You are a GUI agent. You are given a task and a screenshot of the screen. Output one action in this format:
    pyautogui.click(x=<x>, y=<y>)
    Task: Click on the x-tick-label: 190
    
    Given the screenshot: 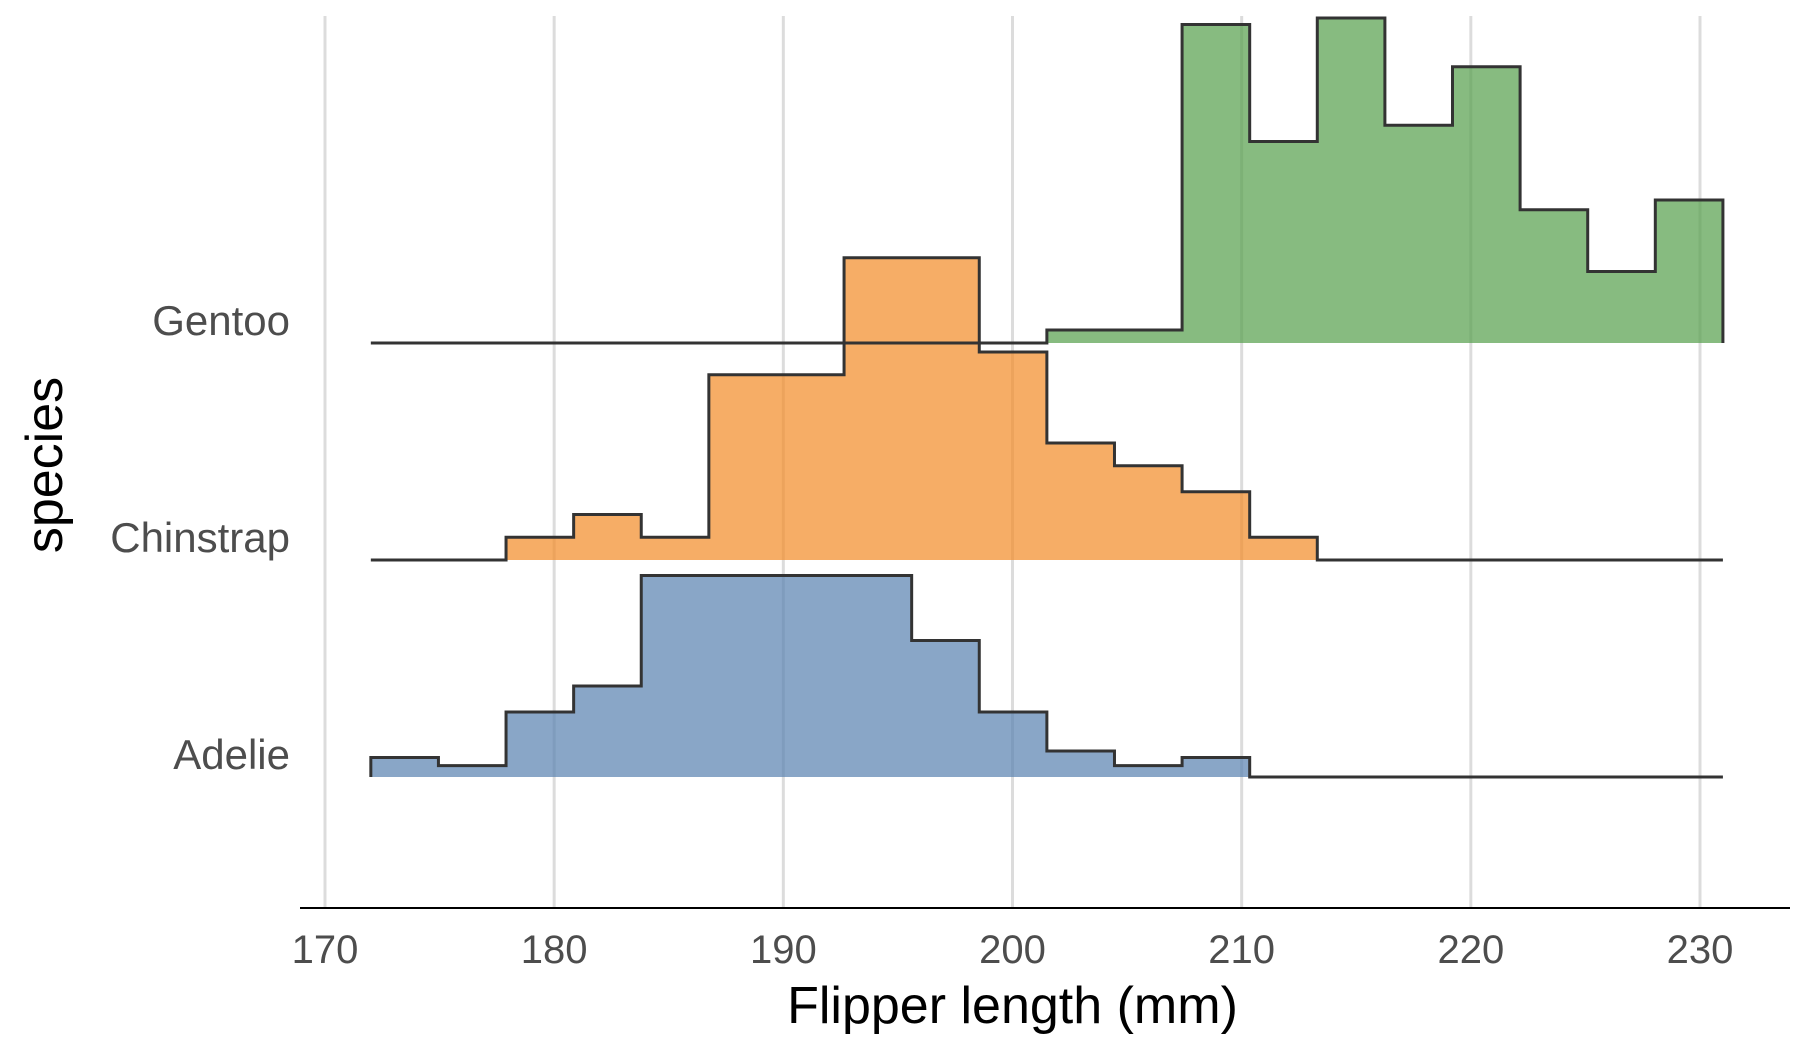 What is the action you would take?
    pyautogui.click(x=783, y=950)
    